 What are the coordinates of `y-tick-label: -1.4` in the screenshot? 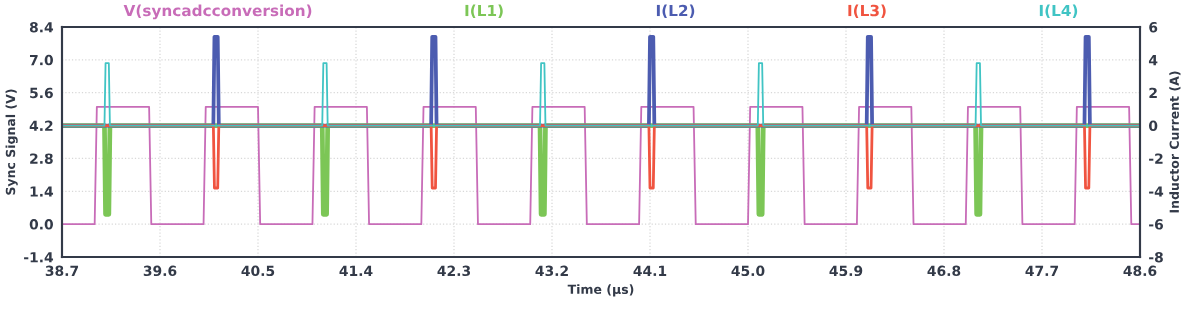 It's located at (39, 257).